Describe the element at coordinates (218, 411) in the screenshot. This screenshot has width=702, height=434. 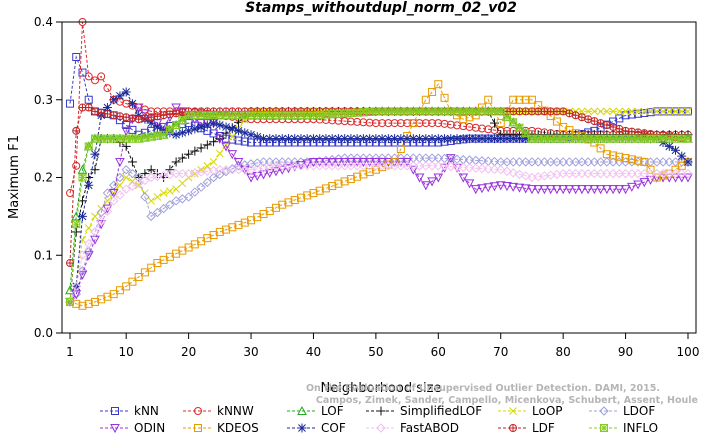
I see `legend-item-knnw: kNNW` at that location.